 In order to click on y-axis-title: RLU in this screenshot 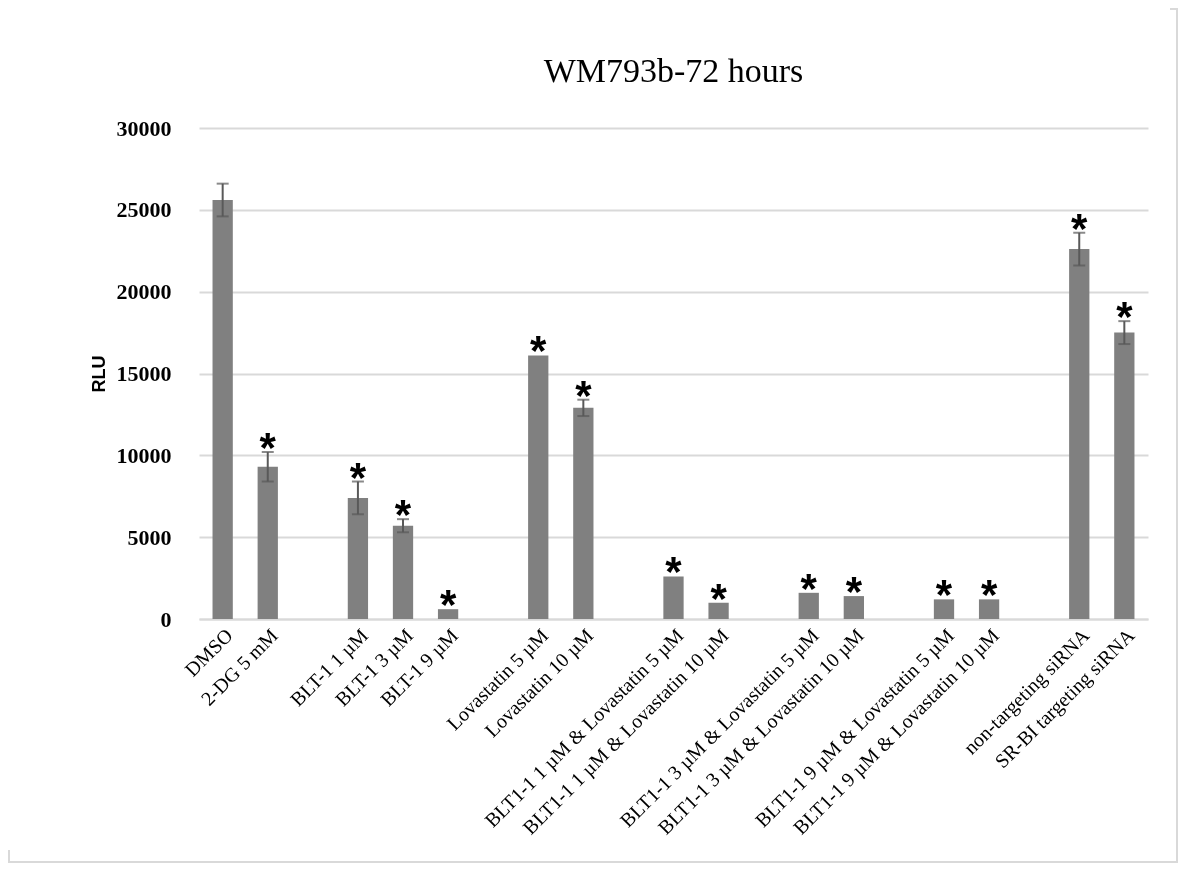, I will do `click(98, 374)`.